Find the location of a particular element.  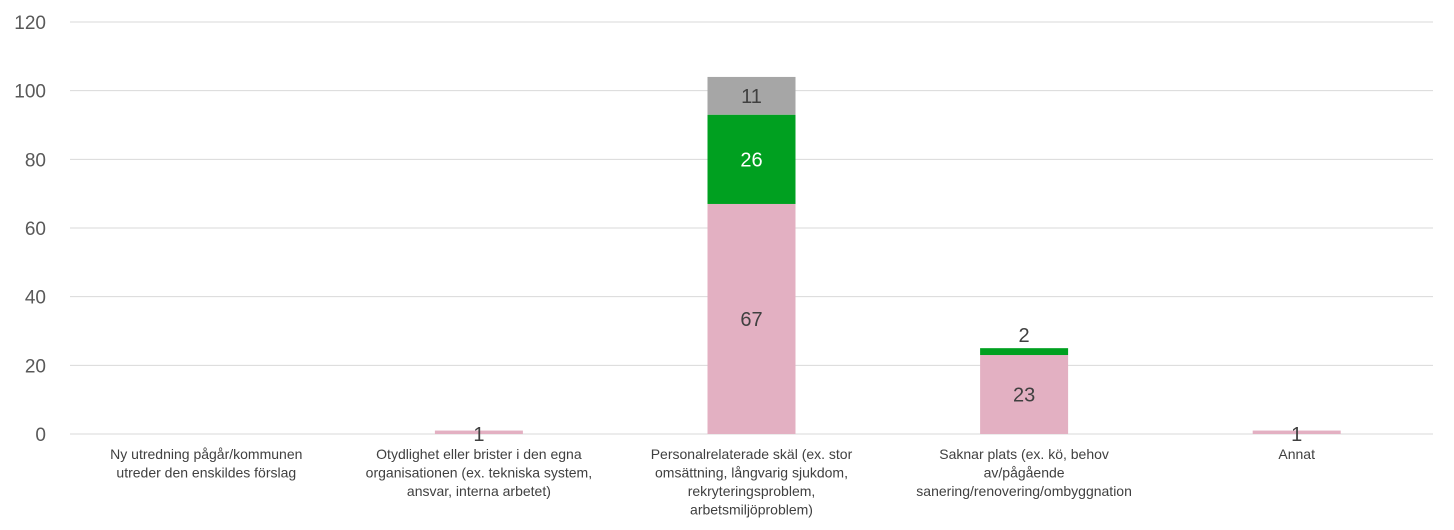

y-tick-label: 40 is located at coordinates (35, 298).